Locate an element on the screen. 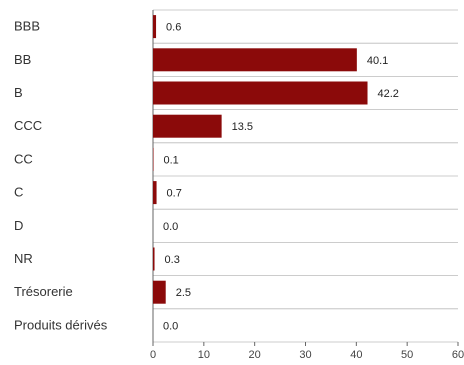 This screenshot has width=464, height=365. value-label: 2.5 is located at coordinates (183, 293).